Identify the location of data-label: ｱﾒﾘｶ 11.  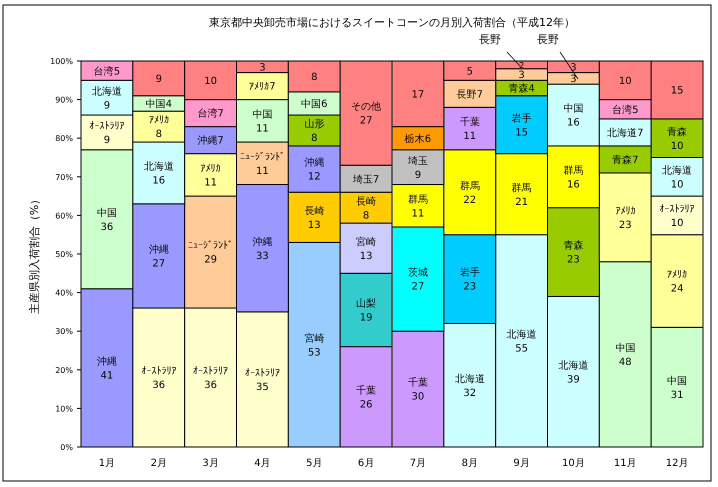
(210, 175).